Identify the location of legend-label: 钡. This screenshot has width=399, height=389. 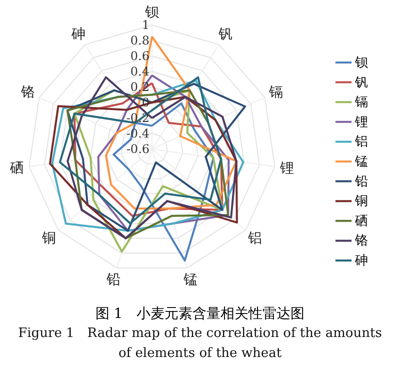
(361, 63).